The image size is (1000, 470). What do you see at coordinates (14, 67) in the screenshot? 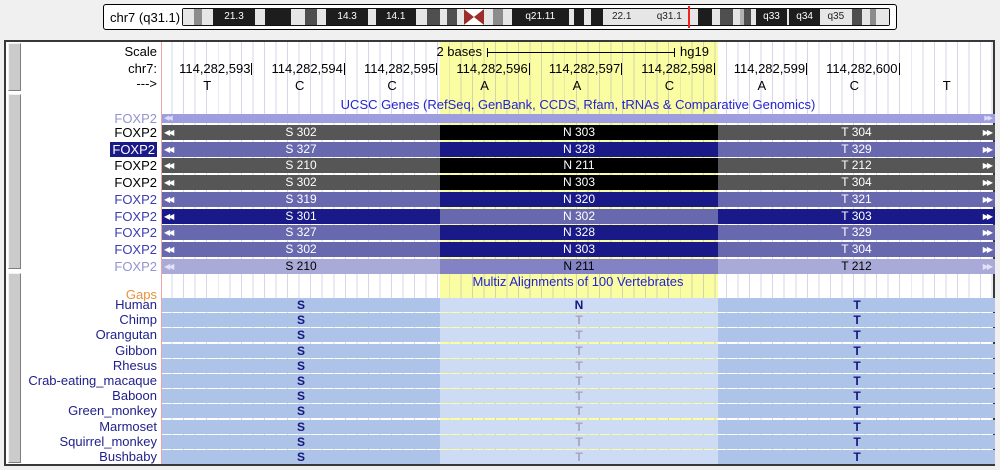
I see `track-drag-handle-ruler` at bounding box center [14, 67].